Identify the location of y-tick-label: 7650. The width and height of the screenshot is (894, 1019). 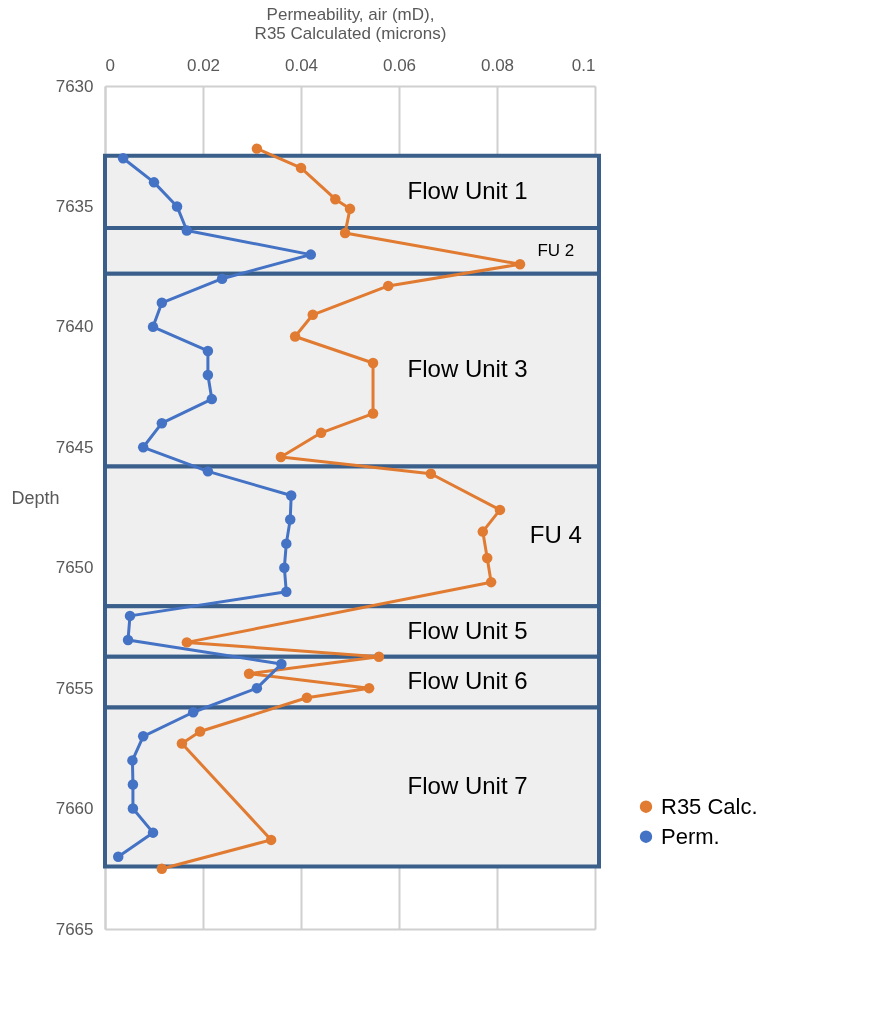
(74, 568).